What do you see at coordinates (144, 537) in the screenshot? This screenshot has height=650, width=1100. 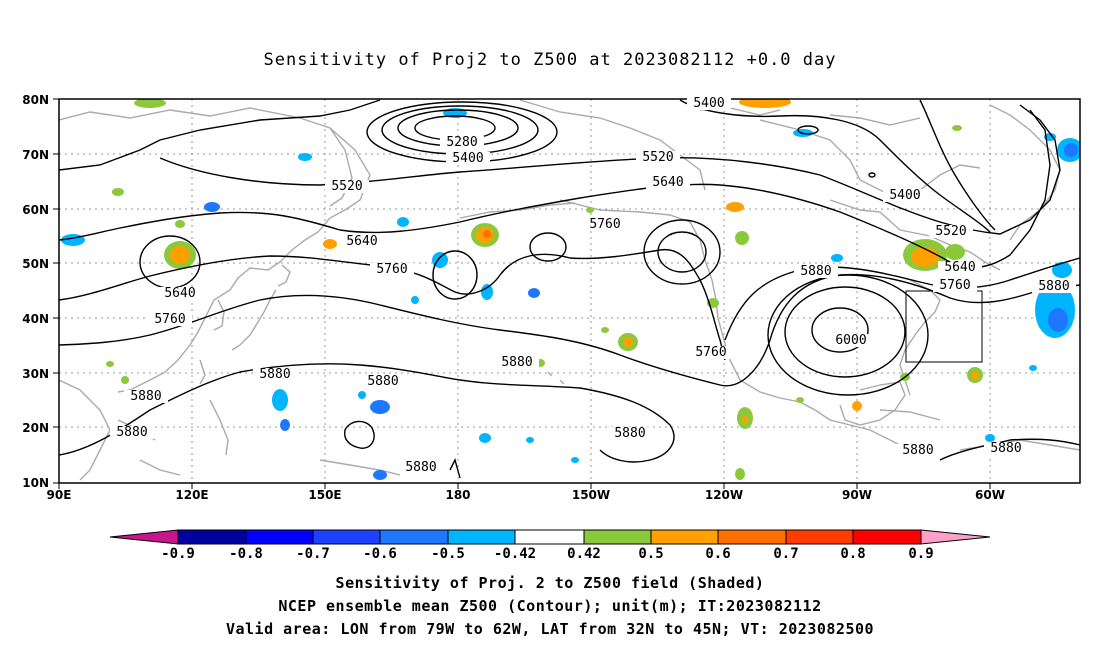 I see `colorbar-low-arrow` at bounding box center [144, 537].